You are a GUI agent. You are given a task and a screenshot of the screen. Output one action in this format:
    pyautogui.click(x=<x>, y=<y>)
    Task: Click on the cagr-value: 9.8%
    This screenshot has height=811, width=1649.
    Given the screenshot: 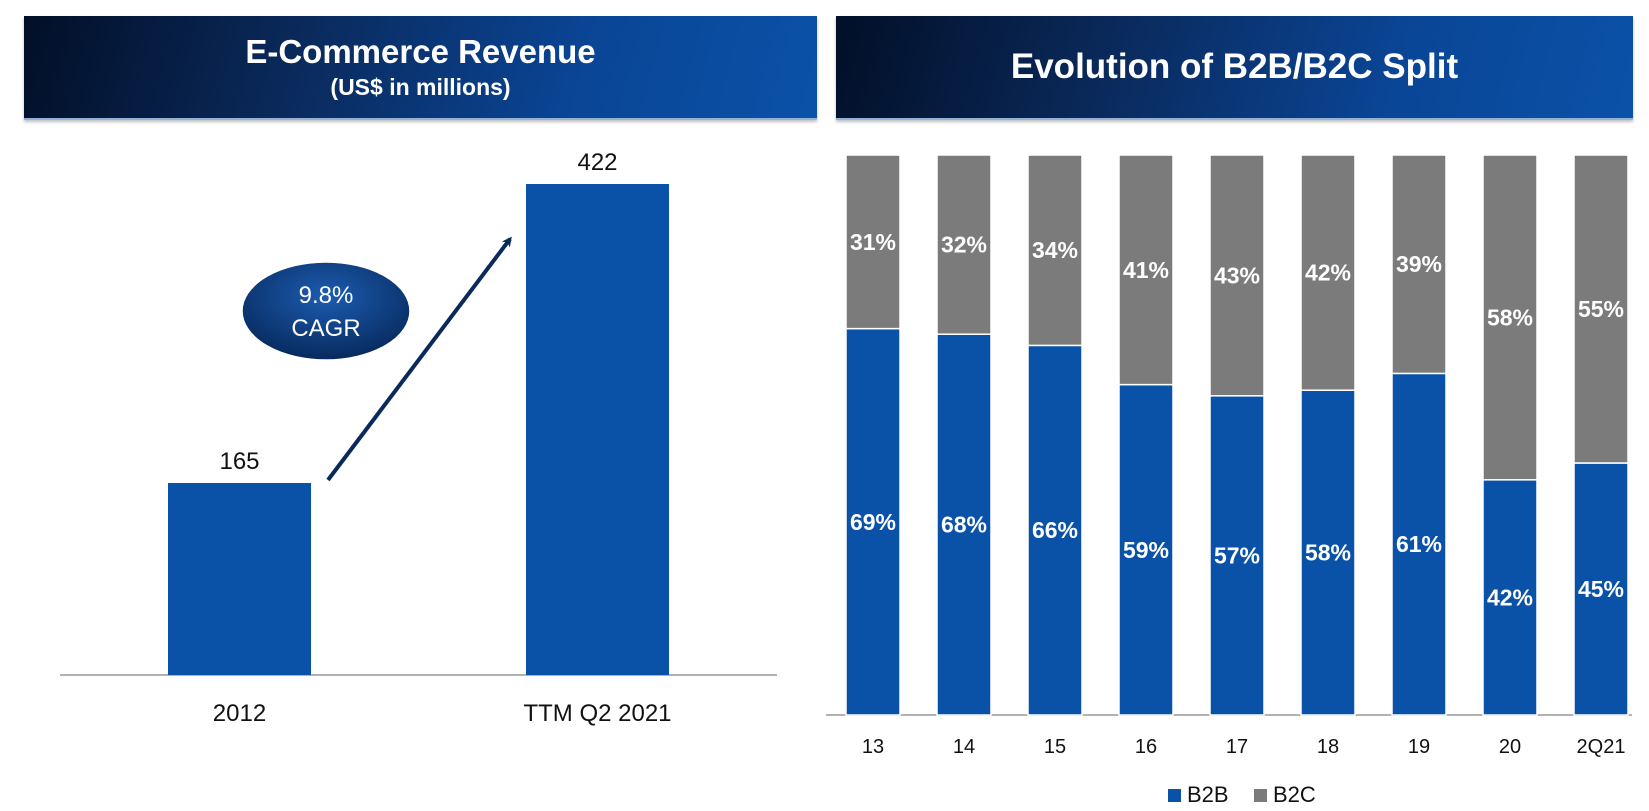 What is the action you would take?
    pyautogui.click(x=326, y=295)
    